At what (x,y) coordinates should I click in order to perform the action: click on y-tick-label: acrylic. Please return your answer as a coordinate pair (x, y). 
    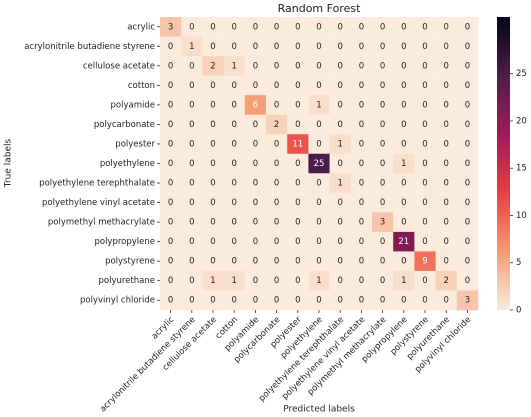
    Looking at the image, I should click on (141, 27).